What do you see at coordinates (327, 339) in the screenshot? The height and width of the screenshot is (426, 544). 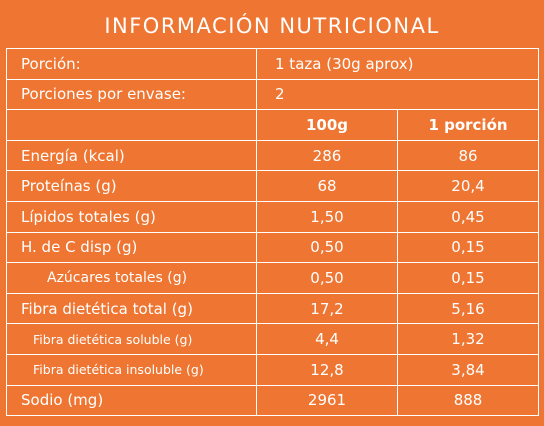 I see `value-100g: 4,4` at bounding box center [327, 339].